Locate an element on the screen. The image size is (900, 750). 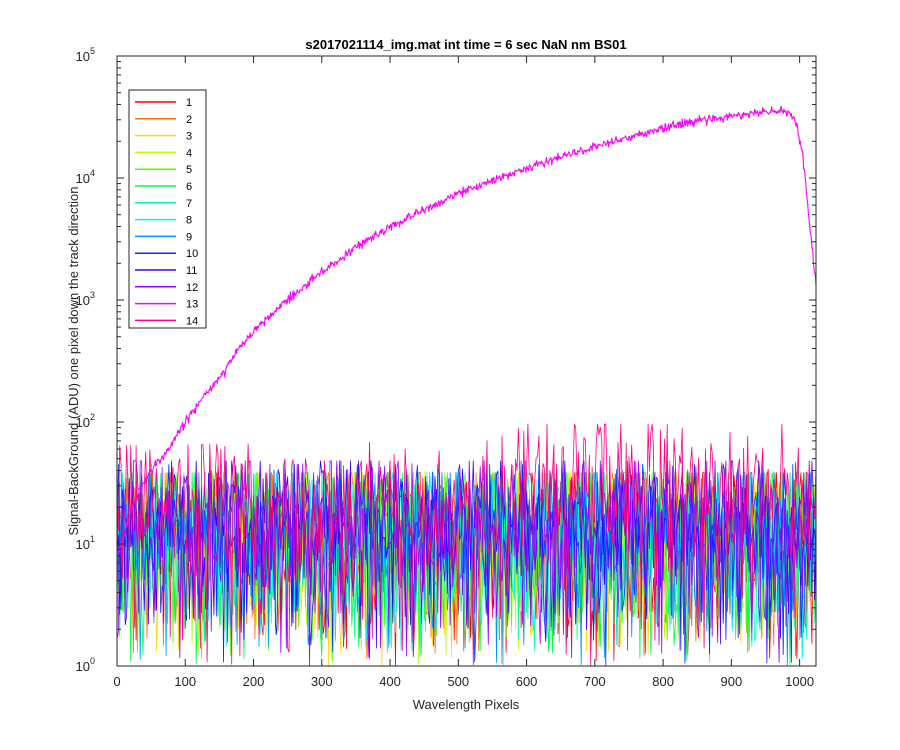
y-tick-label: 10³ is located at coordinates (85, 299).